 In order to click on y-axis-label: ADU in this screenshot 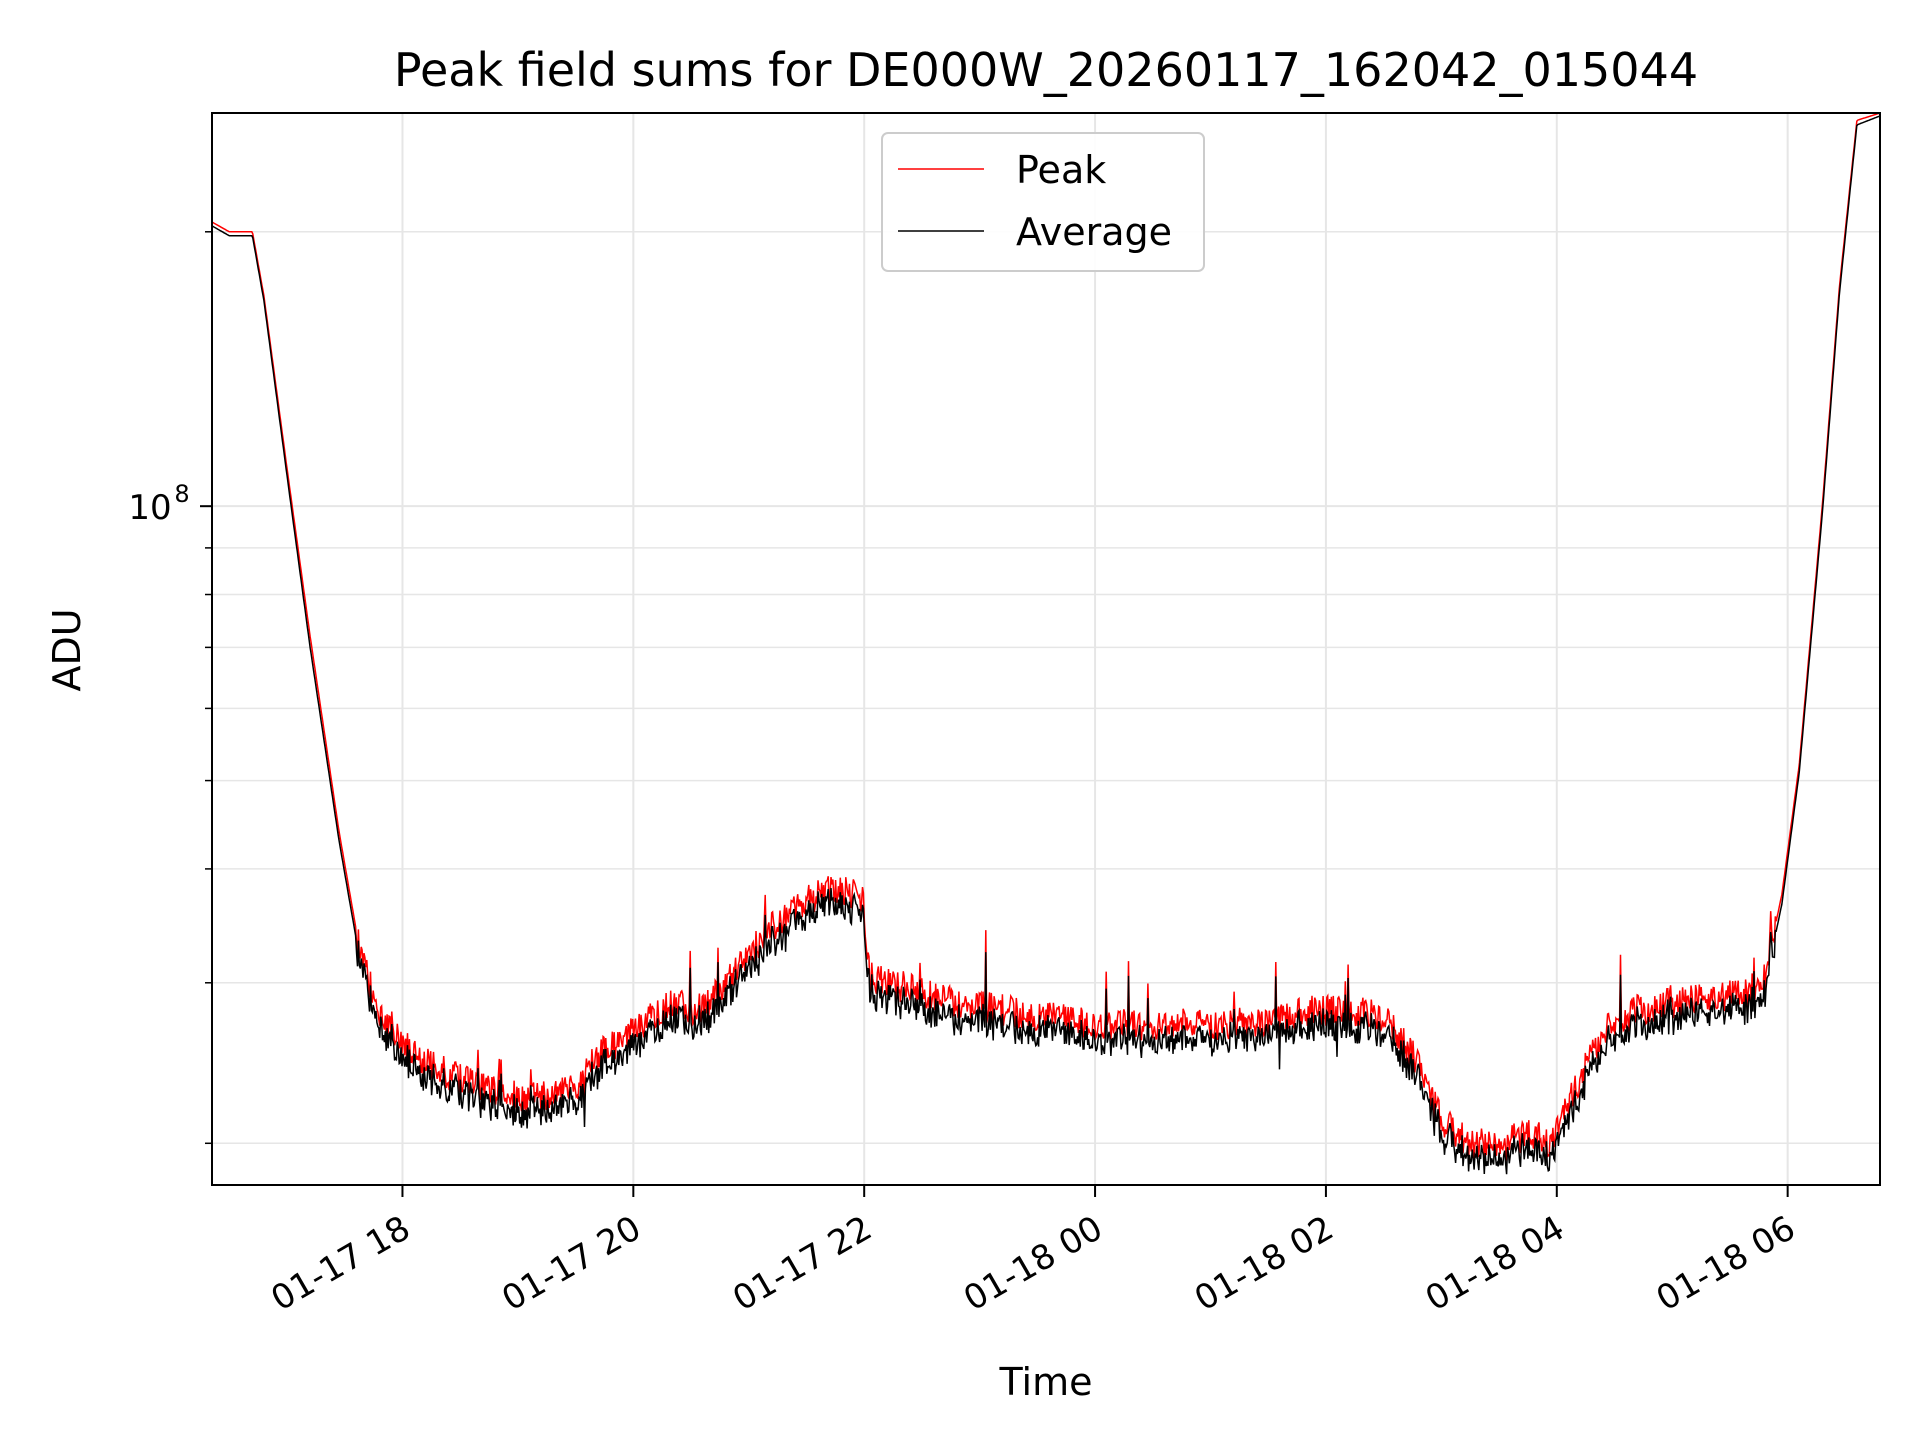, I will do `click(67, 649)`.